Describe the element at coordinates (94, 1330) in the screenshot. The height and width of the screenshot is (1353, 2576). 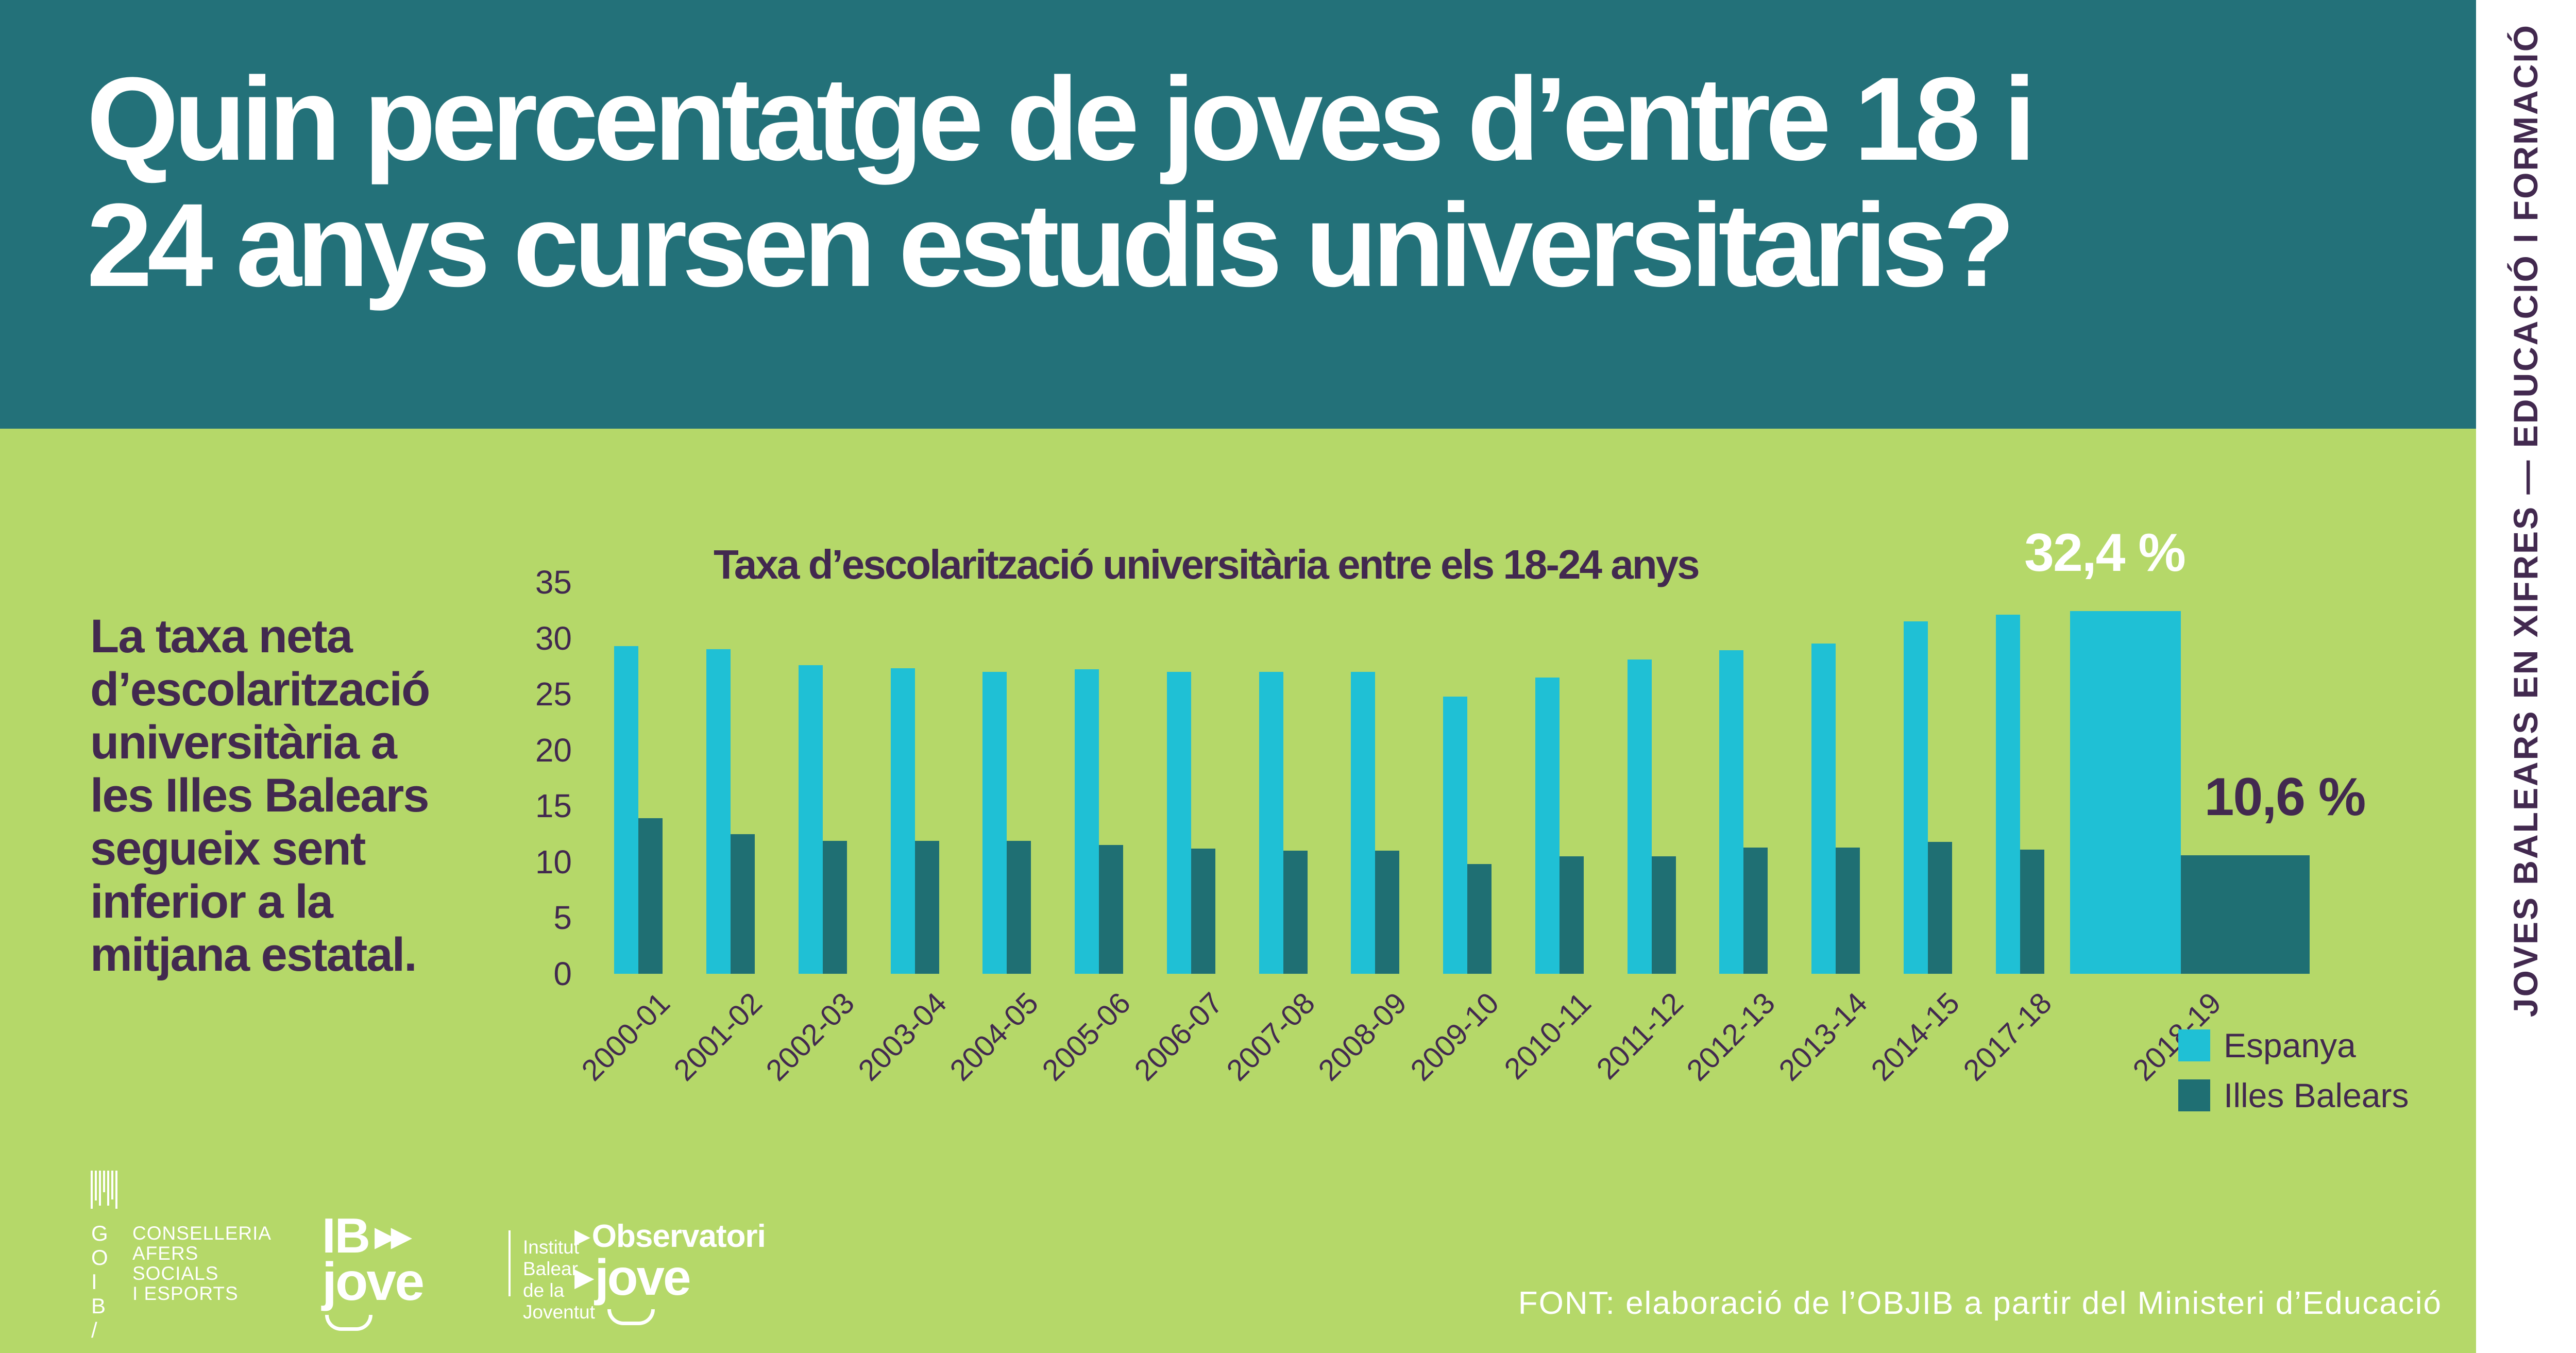
I see `goib-letter: /` at that location.